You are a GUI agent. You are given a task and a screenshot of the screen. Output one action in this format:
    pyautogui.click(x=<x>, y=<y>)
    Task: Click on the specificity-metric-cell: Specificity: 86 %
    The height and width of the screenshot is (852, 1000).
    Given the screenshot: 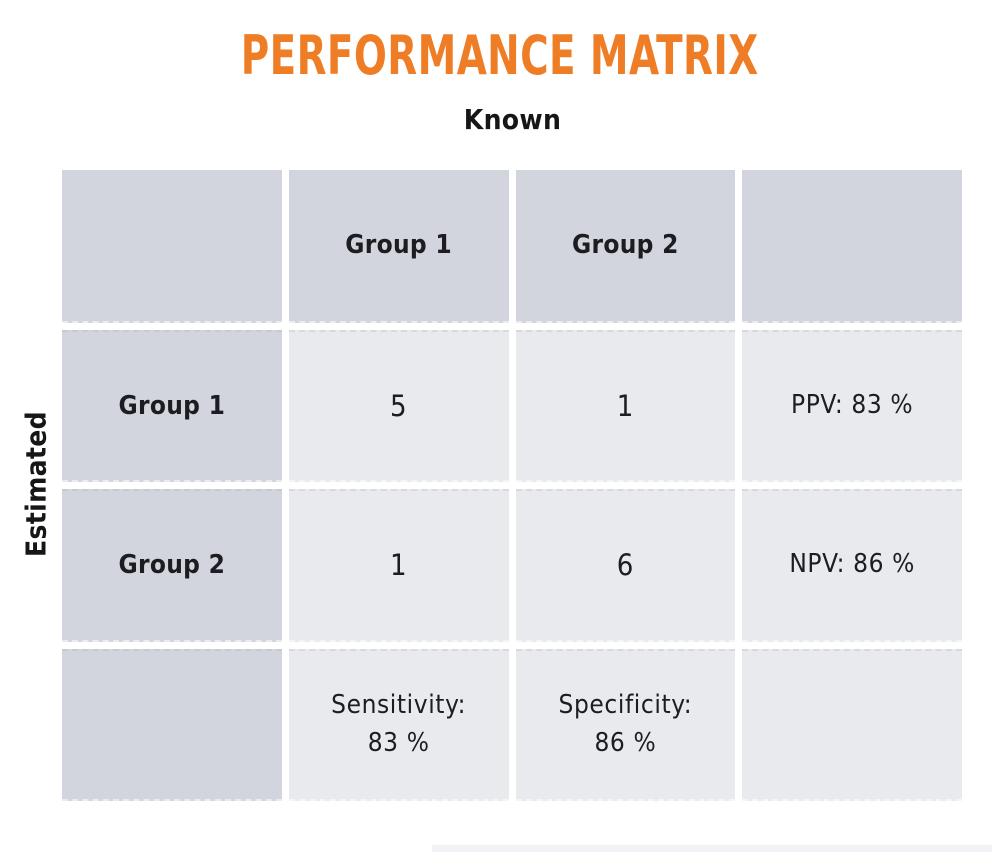 What is the action you would take?
    pyautogui.click(x=625, y=724)
    